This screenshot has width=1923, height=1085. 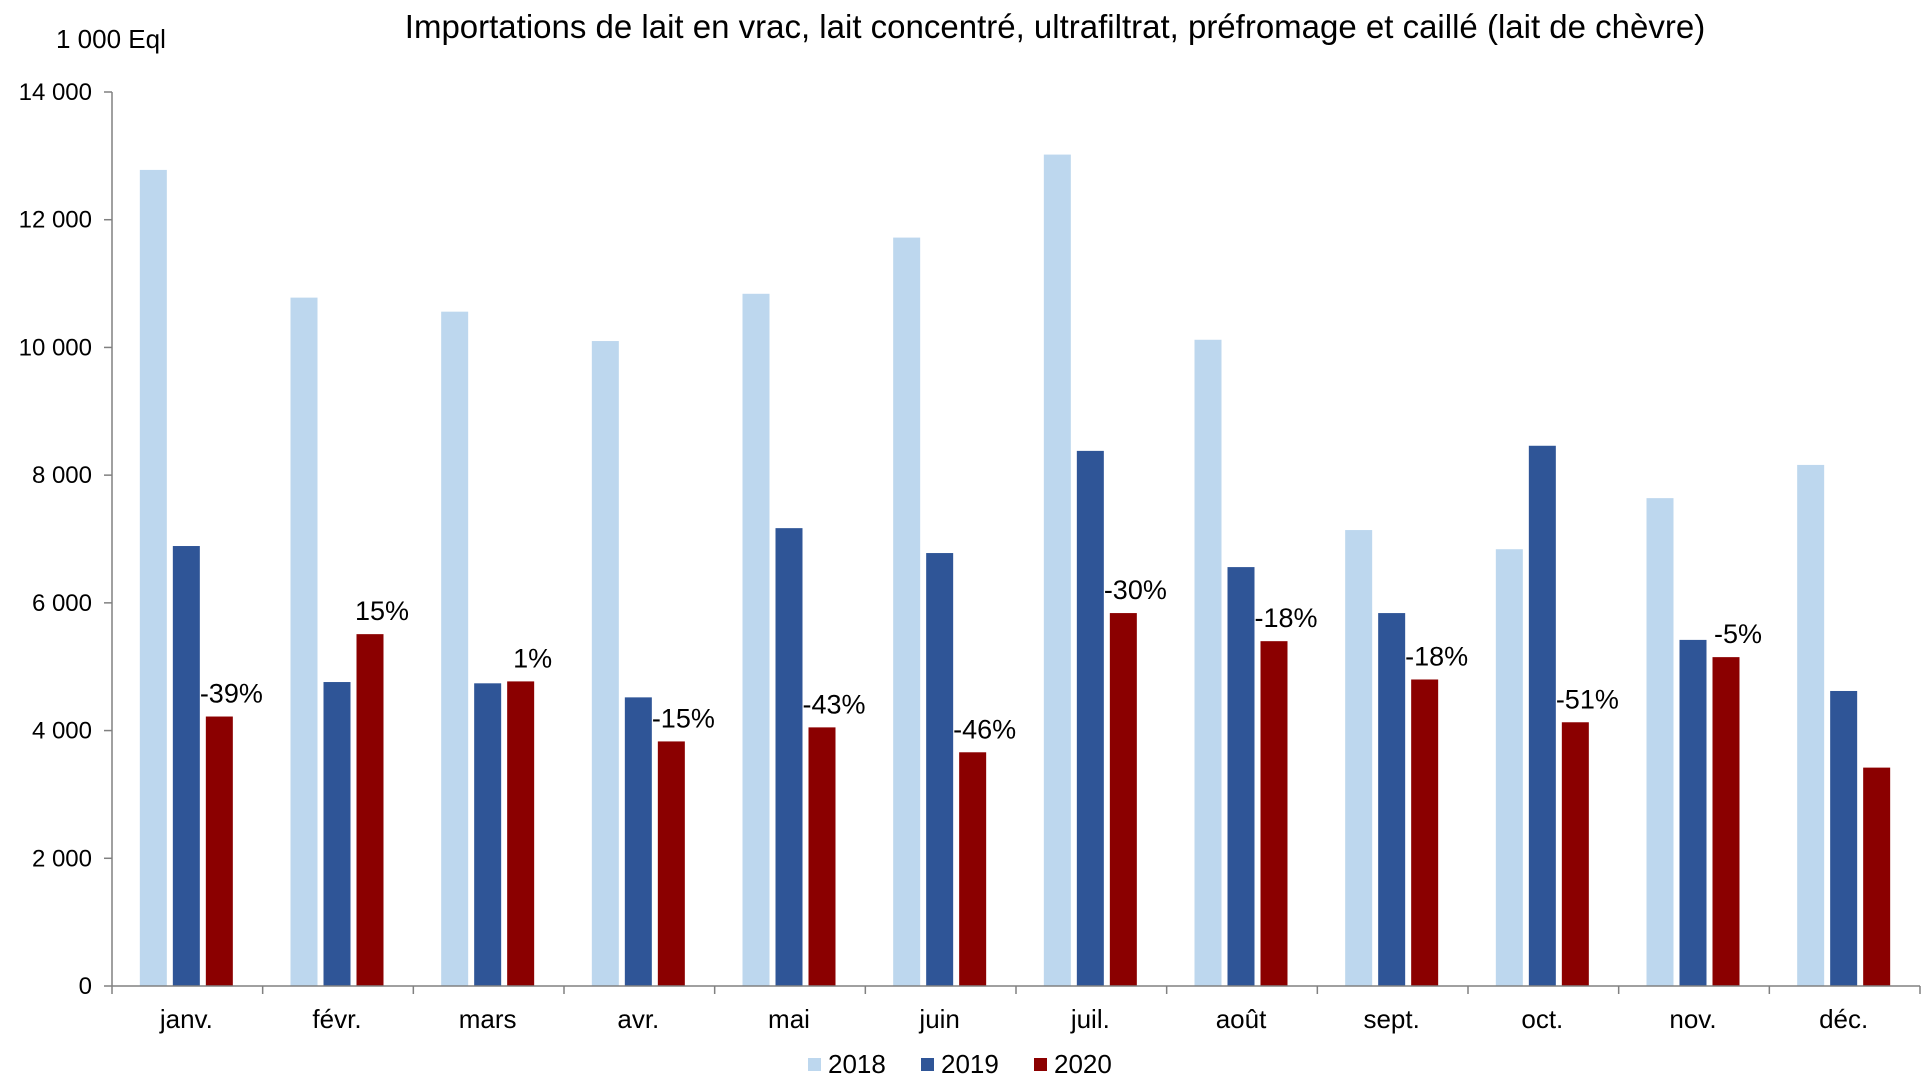 I want to click on y-tick-label: 14 000, so click(x=55, y=92).